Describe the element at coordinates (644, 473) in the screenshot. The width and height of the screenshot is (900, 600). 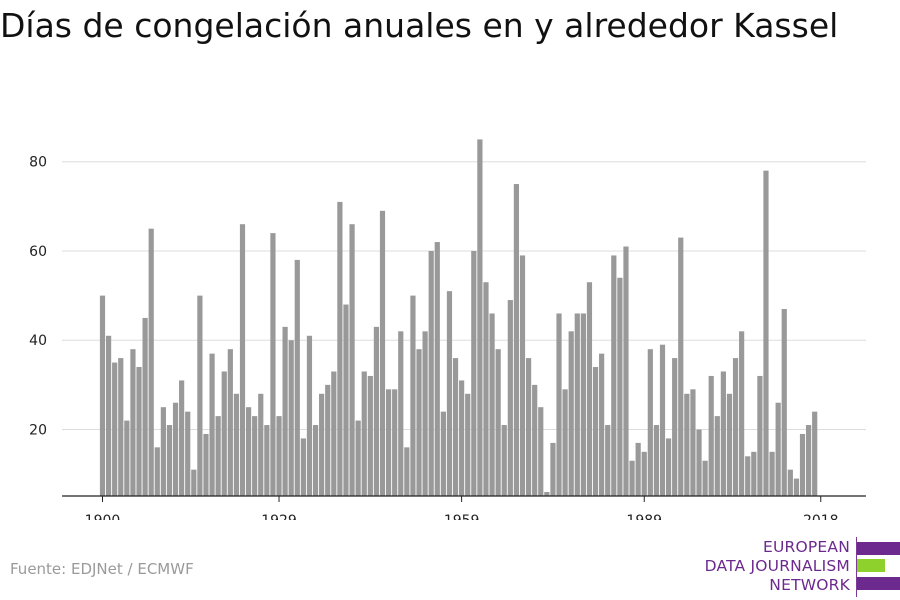
I see `bar-1989` at that location.